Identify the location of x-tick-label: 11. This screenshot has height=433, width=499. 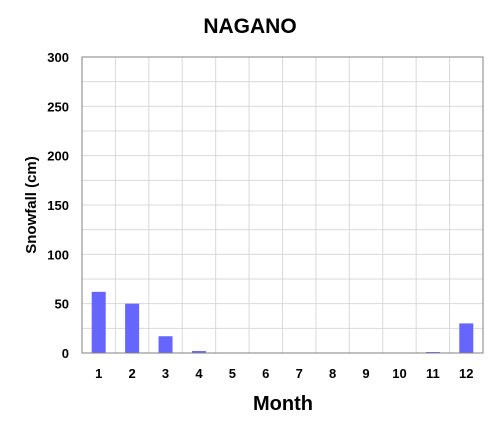
(433, 373).